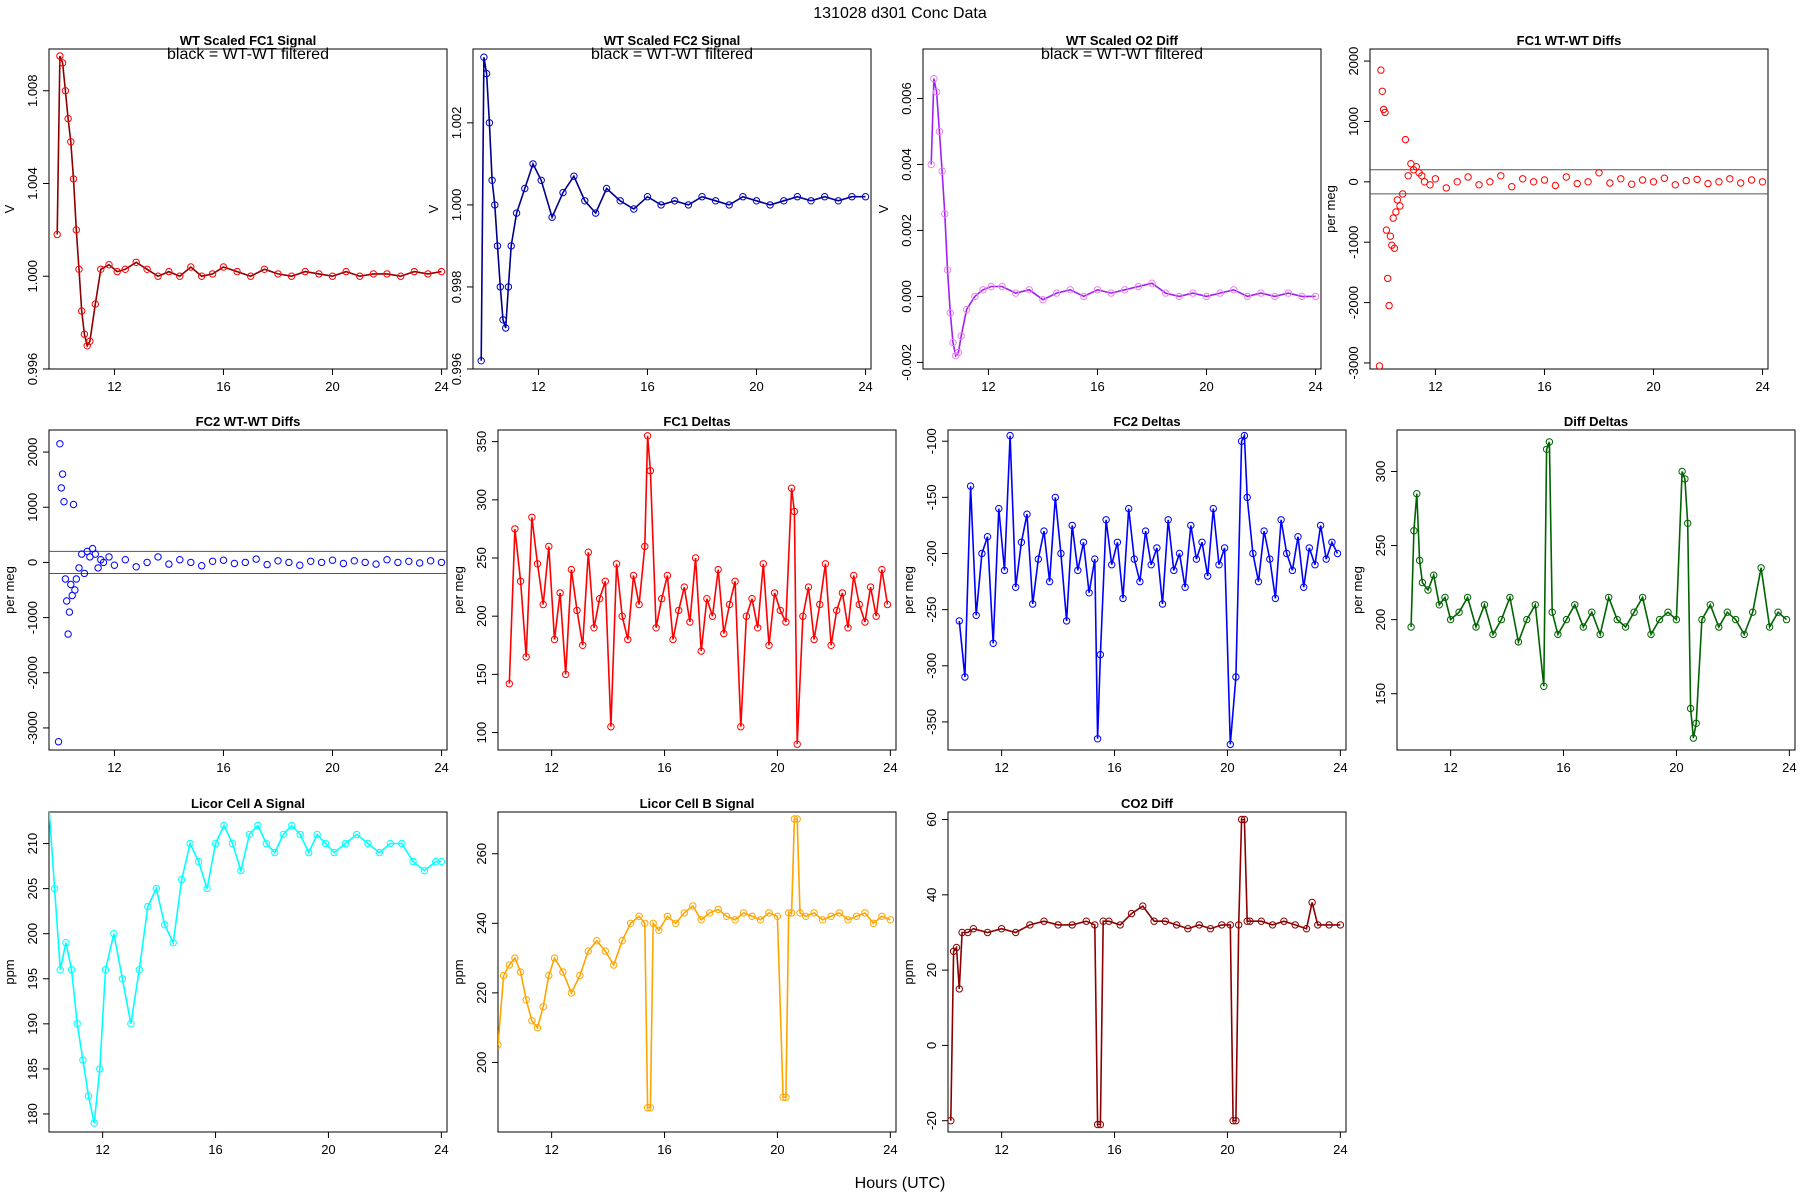  Describe the element at coordinates (906, 296) in the screenshot. I see `y-tick-label: 0.000` at that location.